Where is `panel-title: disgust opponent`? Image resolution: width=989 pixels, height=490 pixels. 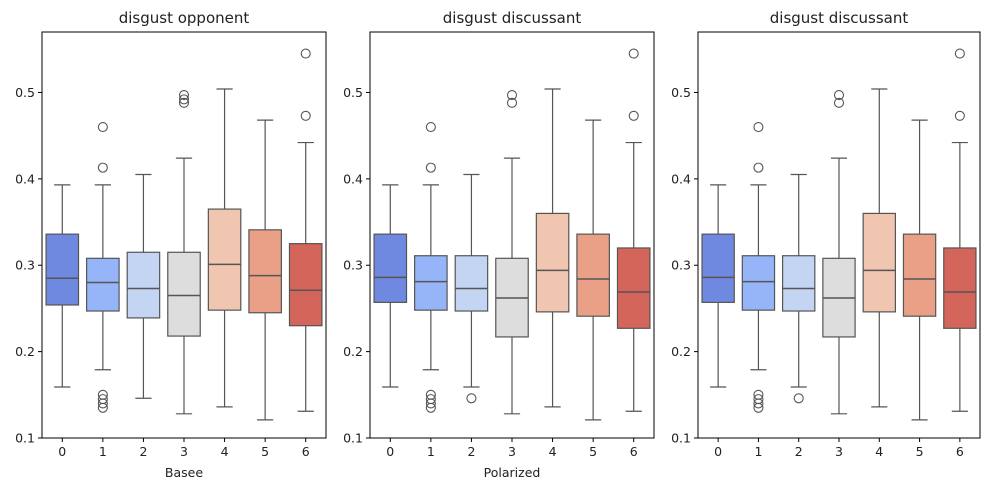 panel-title: disgust opponent is located at coordinates (184, 18).